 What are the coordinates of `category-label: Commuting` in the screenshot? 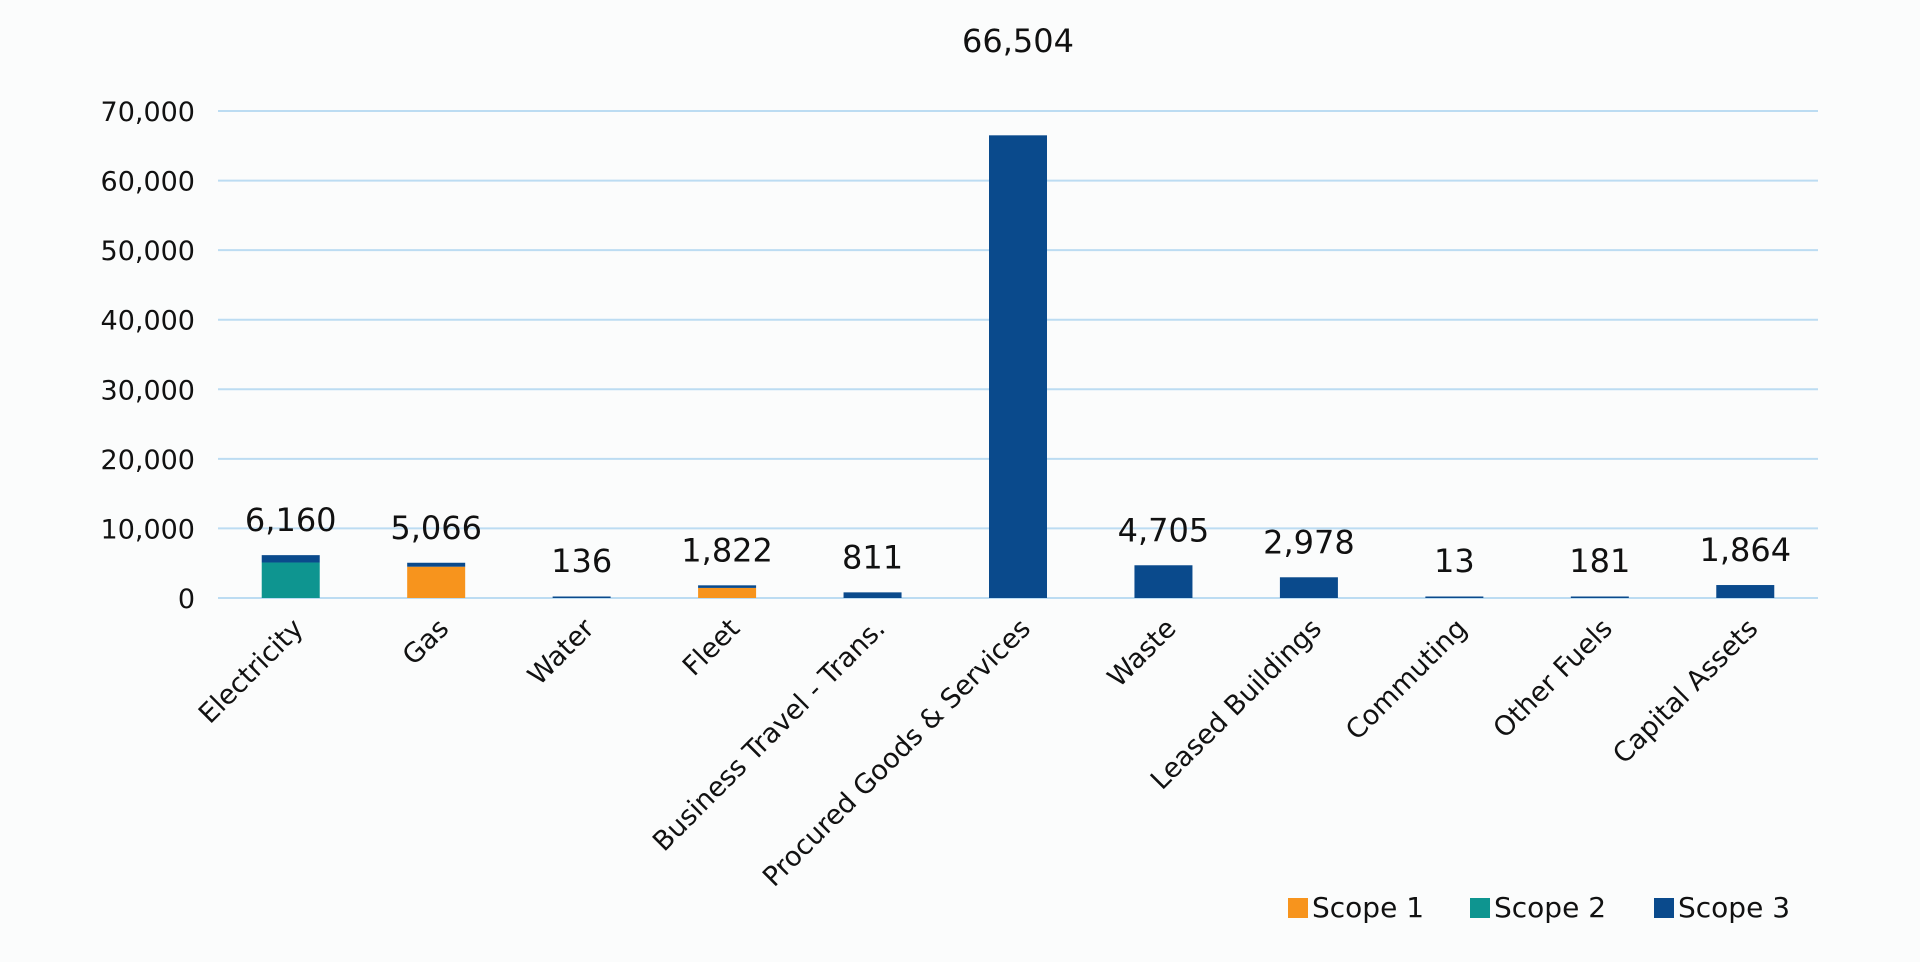 It's located at (1406, 679).